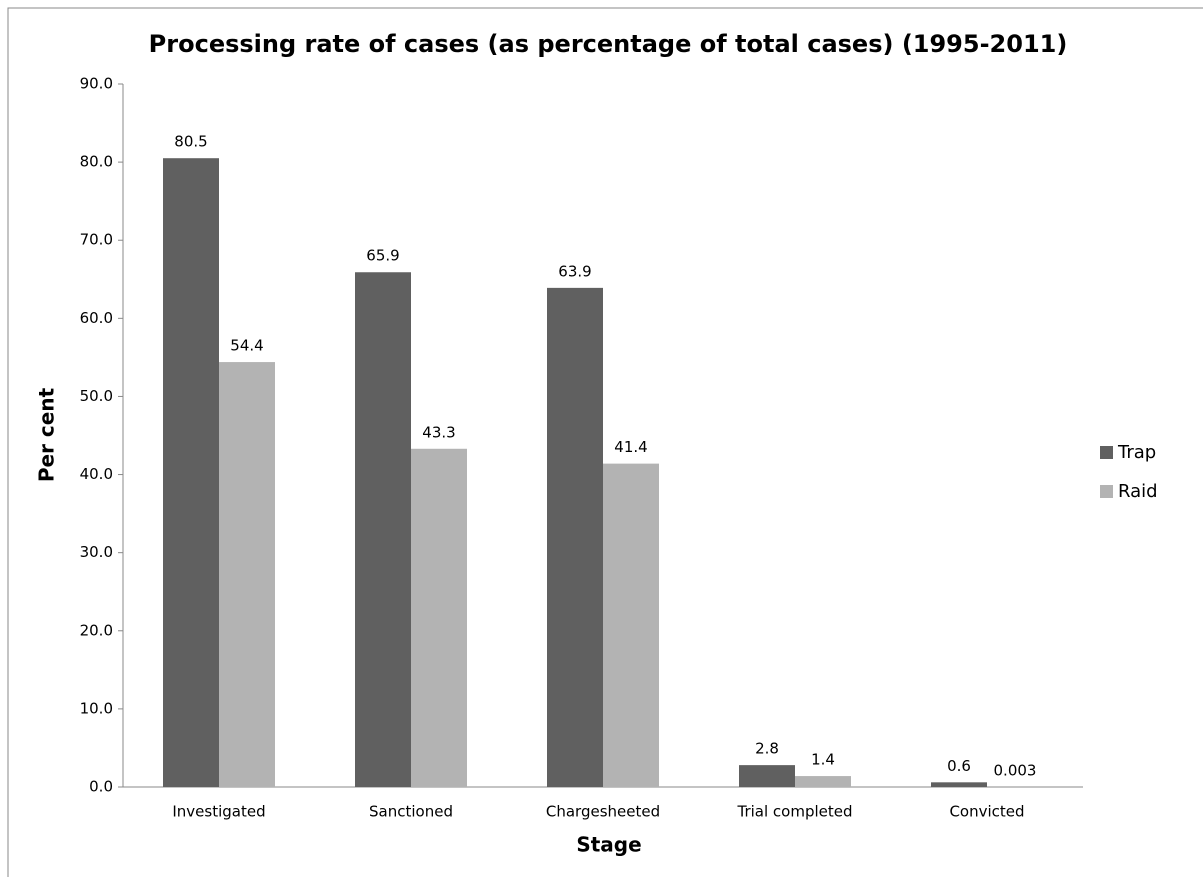 The width and height of the screenshot is (1203, 877). I want to click on y-tick-label: 60.0, so click(96, 318).